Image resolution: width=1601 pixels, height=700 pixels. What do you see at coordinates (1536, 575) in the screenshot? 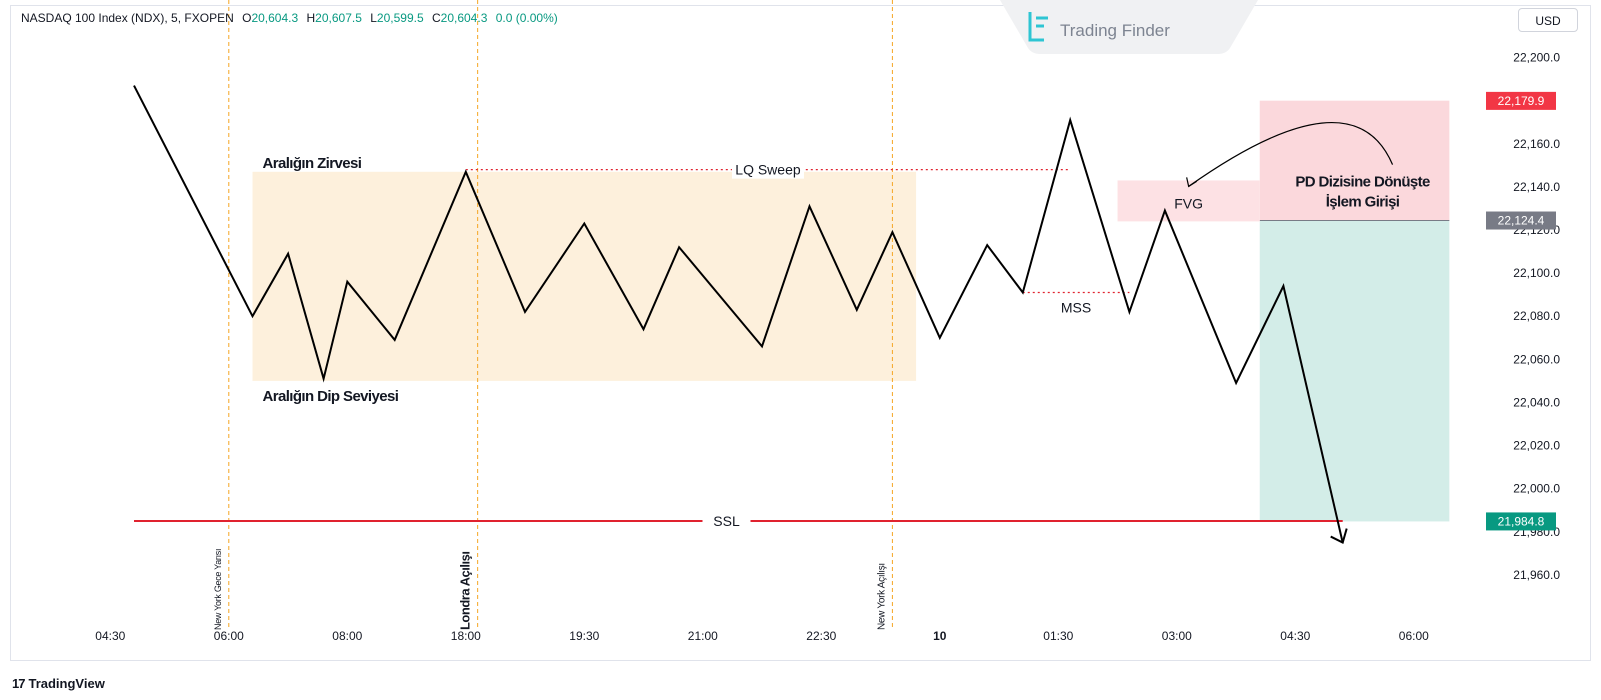
I see `y-axis-tick-label: 21,960.0` at bounding box center [1536, 575].